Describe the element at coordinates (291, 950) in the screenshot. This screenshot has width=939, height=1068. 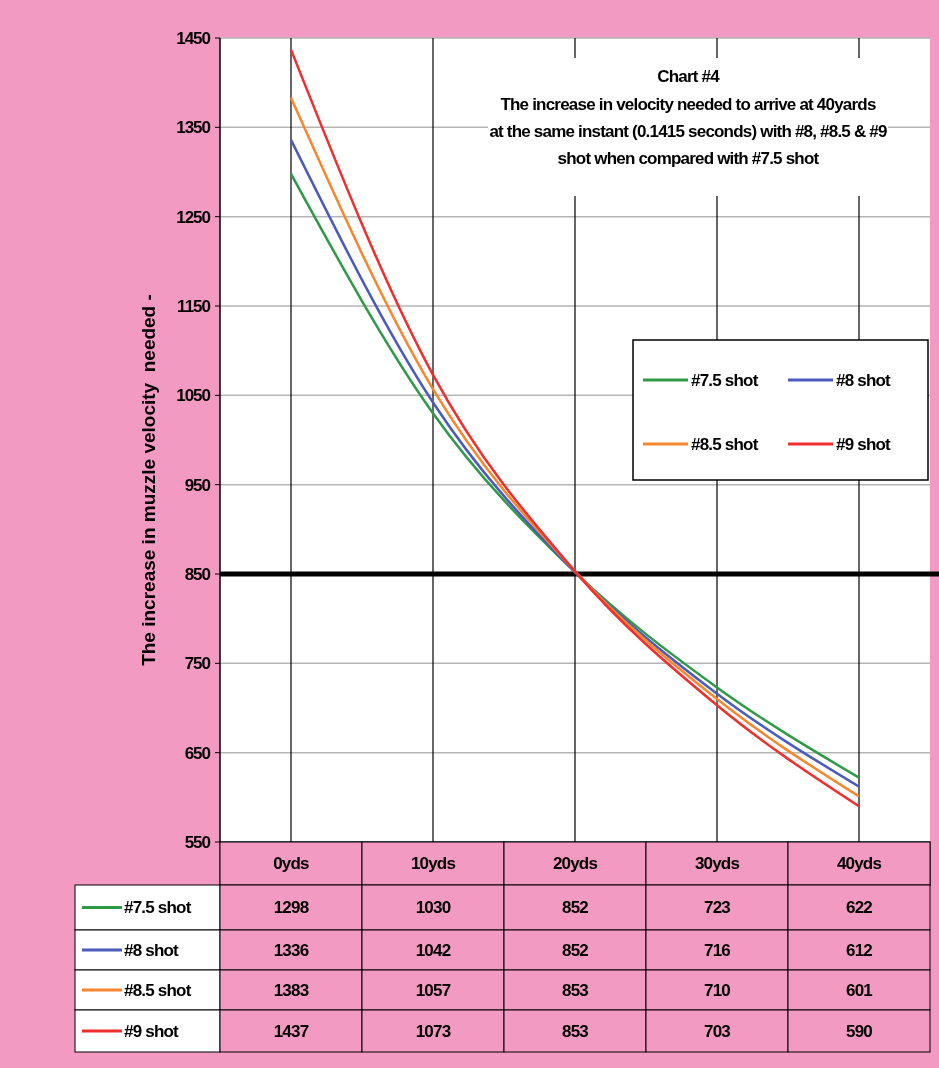
I see `data-label: 1336` at that location.